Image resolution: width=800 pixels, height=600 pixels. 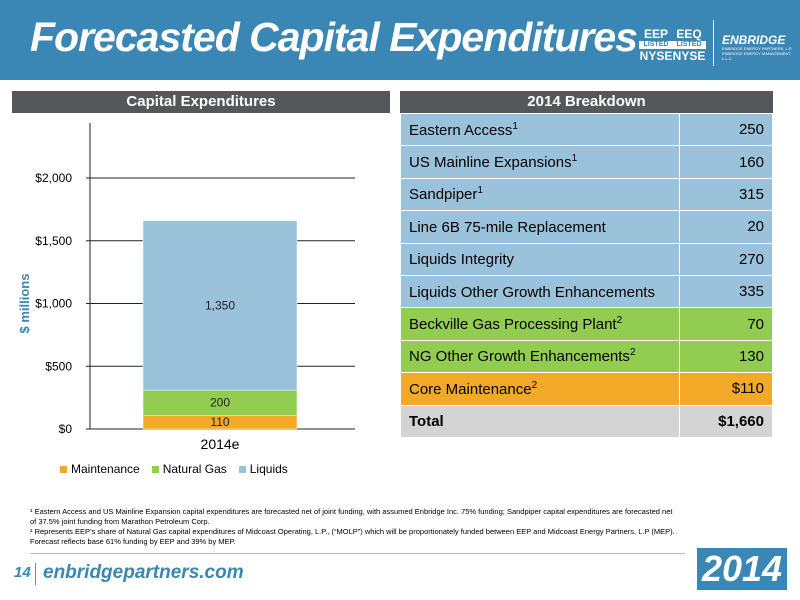 I want to click on legend-item: Maintenance, so click(x=100, y=469).